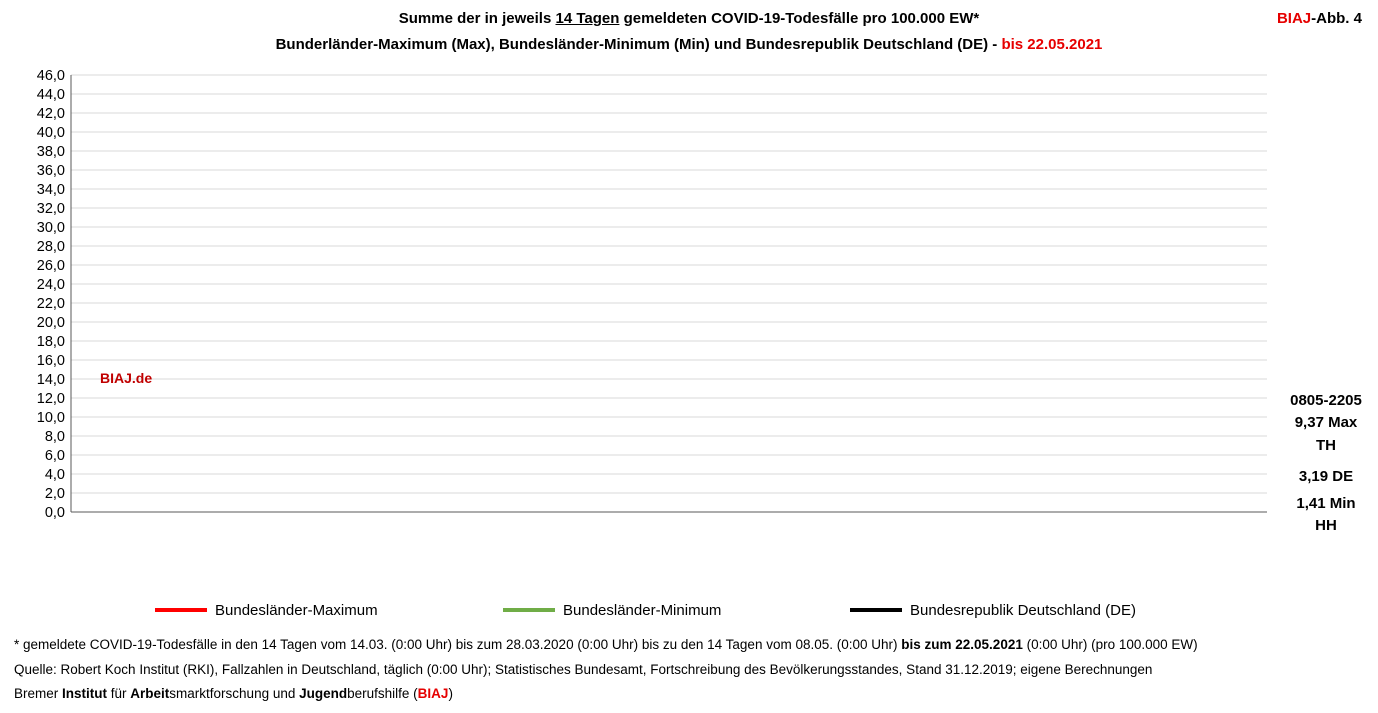  I want to click on legend-swatch-de, so click(876, 610).